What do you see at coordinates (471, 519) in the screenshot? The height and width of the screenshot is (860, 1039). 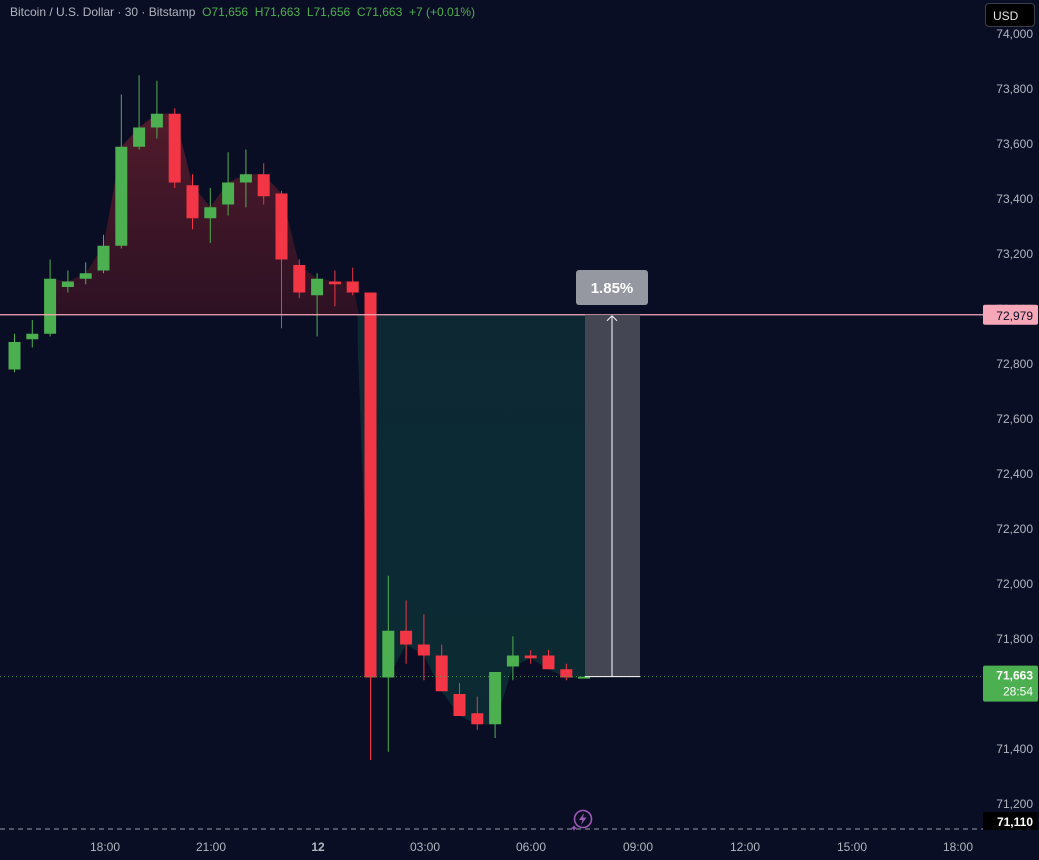 I see `down-area-fill` at bounding box center [471, 519].